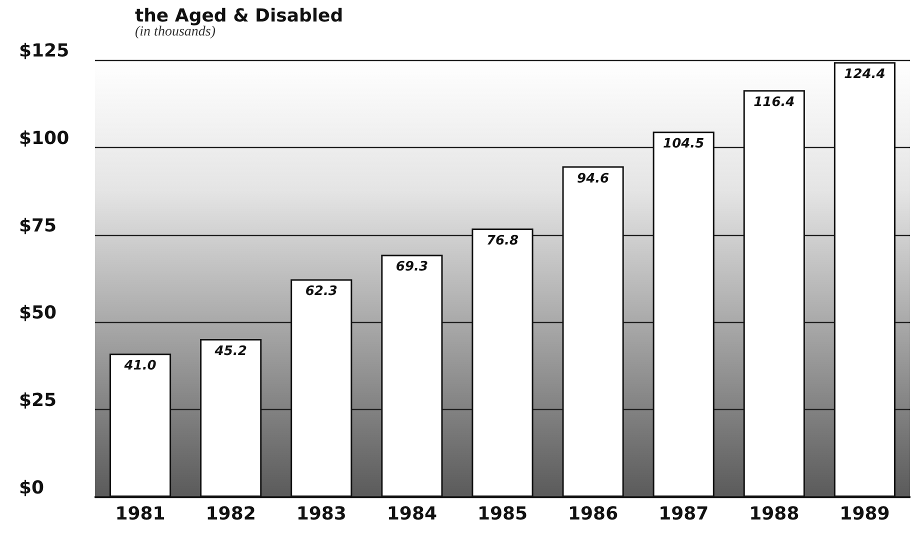 Image resolution: width=916 pixels, height=545 pixels. Describe the element at coordinates (865, 74) in the screenshot. I see `data-label: 124.4` at that location.